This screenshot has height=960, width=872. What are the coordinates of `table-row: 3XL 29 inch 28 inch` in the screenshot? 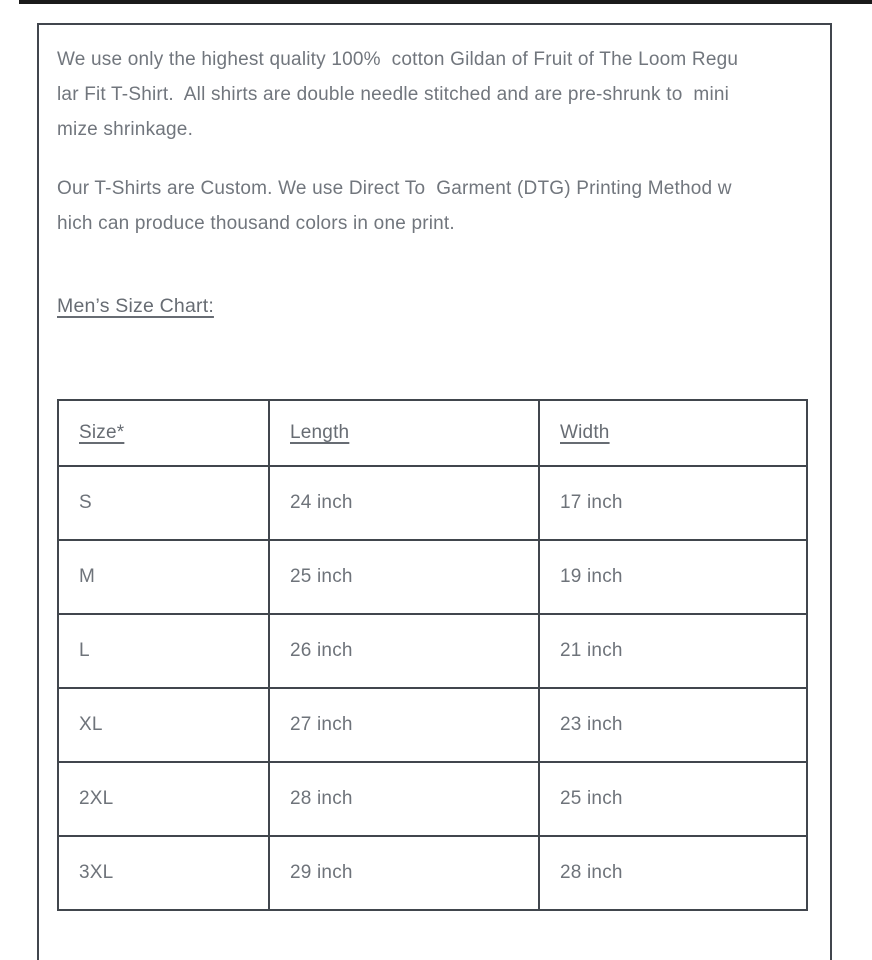 It's located at (432, 873).